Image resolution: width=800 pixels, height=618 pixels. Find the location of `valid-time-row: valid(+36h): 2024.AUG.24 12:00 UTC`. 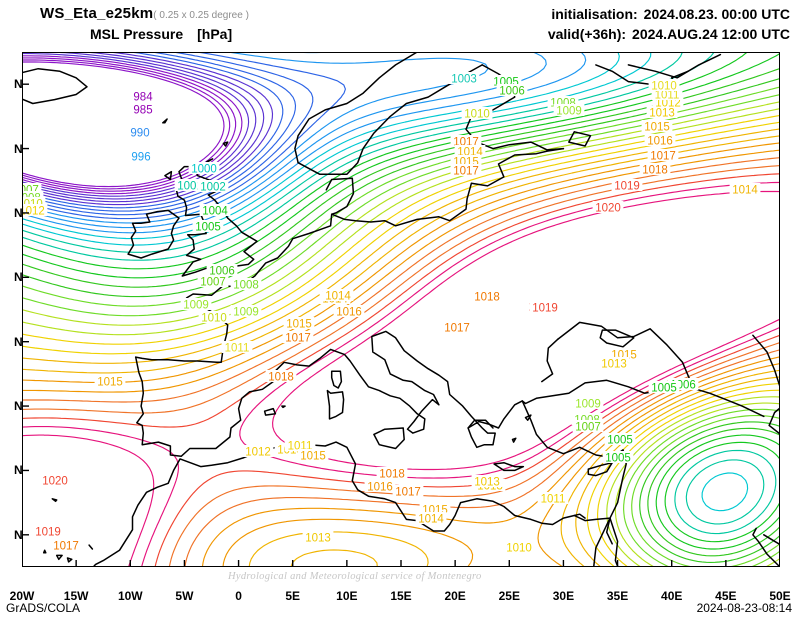

valid-time-row: valid(+36h): 2024.AUG.24 12:00 UTC is located at coordinates (610, 34).